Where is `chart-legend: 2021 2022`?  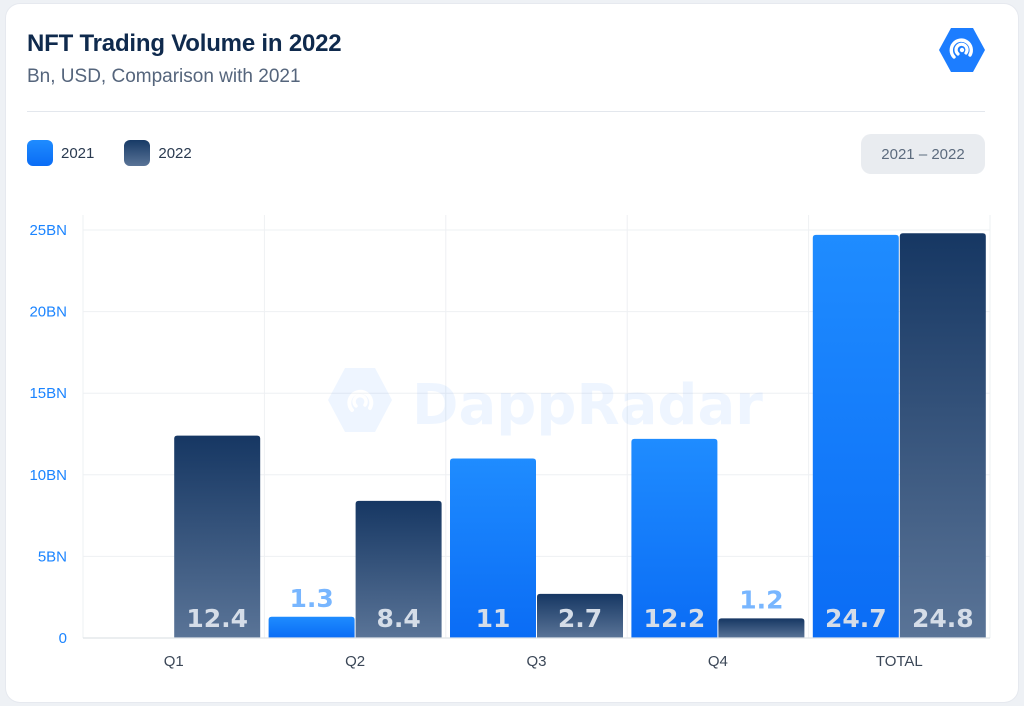
chart-legend: 2021 2022 is located at coordinates (109, 153).